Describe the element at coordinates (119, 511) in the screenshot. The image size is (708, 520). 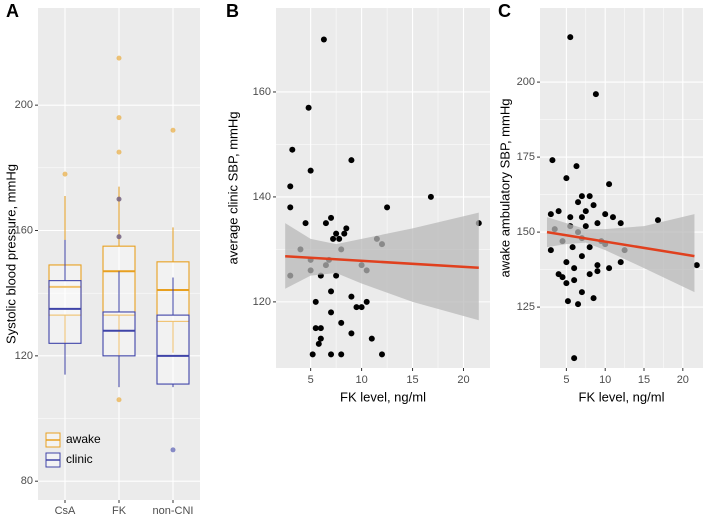
I see `x-tick-label: FK` at that location.